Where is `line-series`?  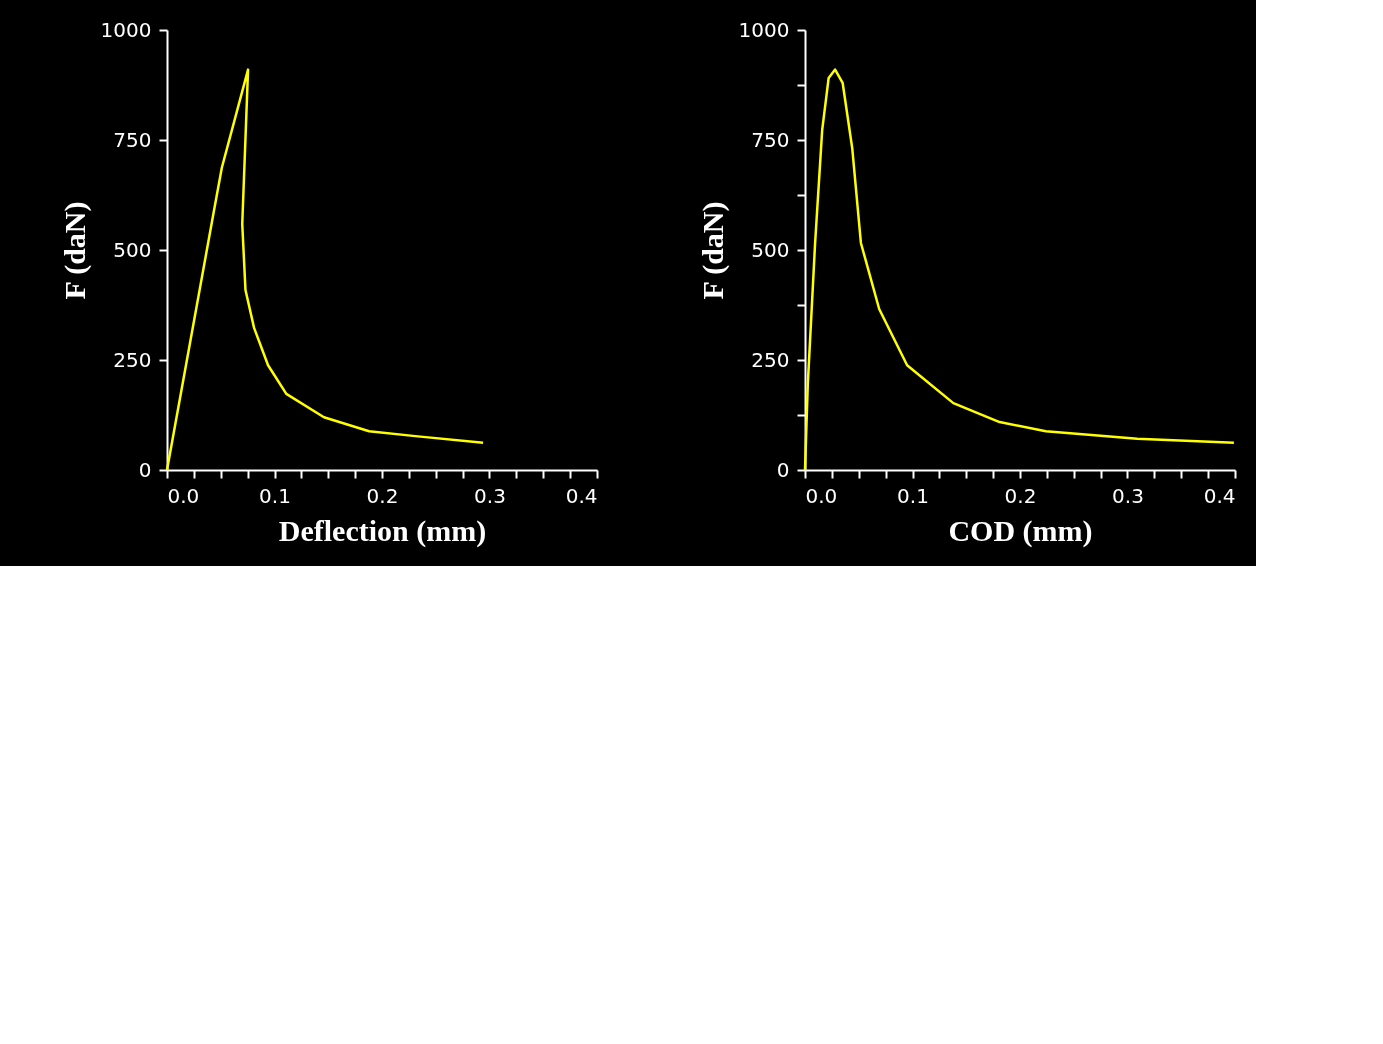 line-series is located at coordinates (325, 270).